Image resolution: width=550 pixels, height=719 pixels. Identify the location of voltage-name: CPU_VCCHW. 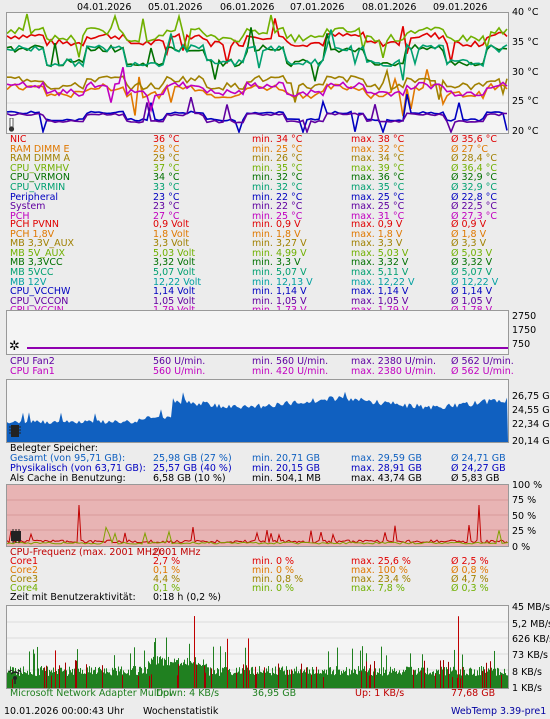
(40, 292).